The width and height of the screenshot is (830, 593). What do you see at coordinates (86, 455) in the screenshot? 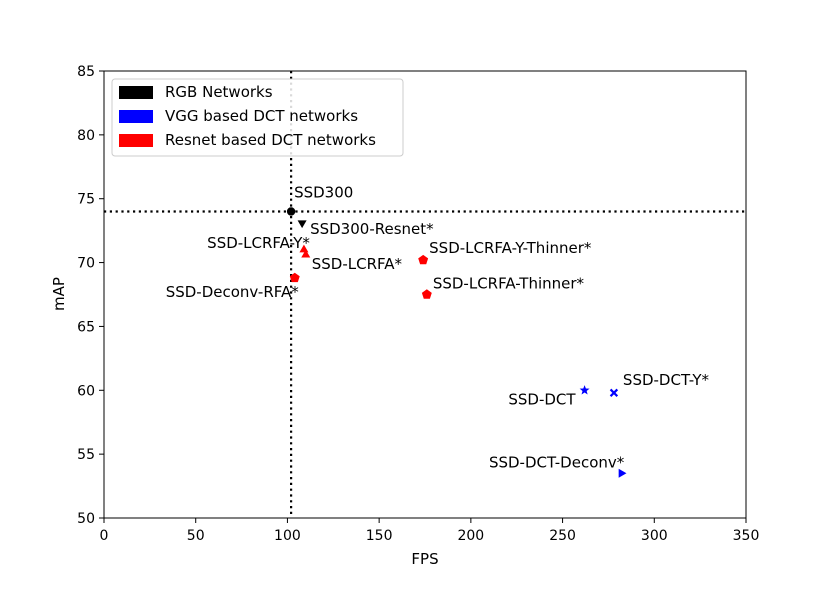
I see `y-tick-label: 55` at bounding box center [86, 455].